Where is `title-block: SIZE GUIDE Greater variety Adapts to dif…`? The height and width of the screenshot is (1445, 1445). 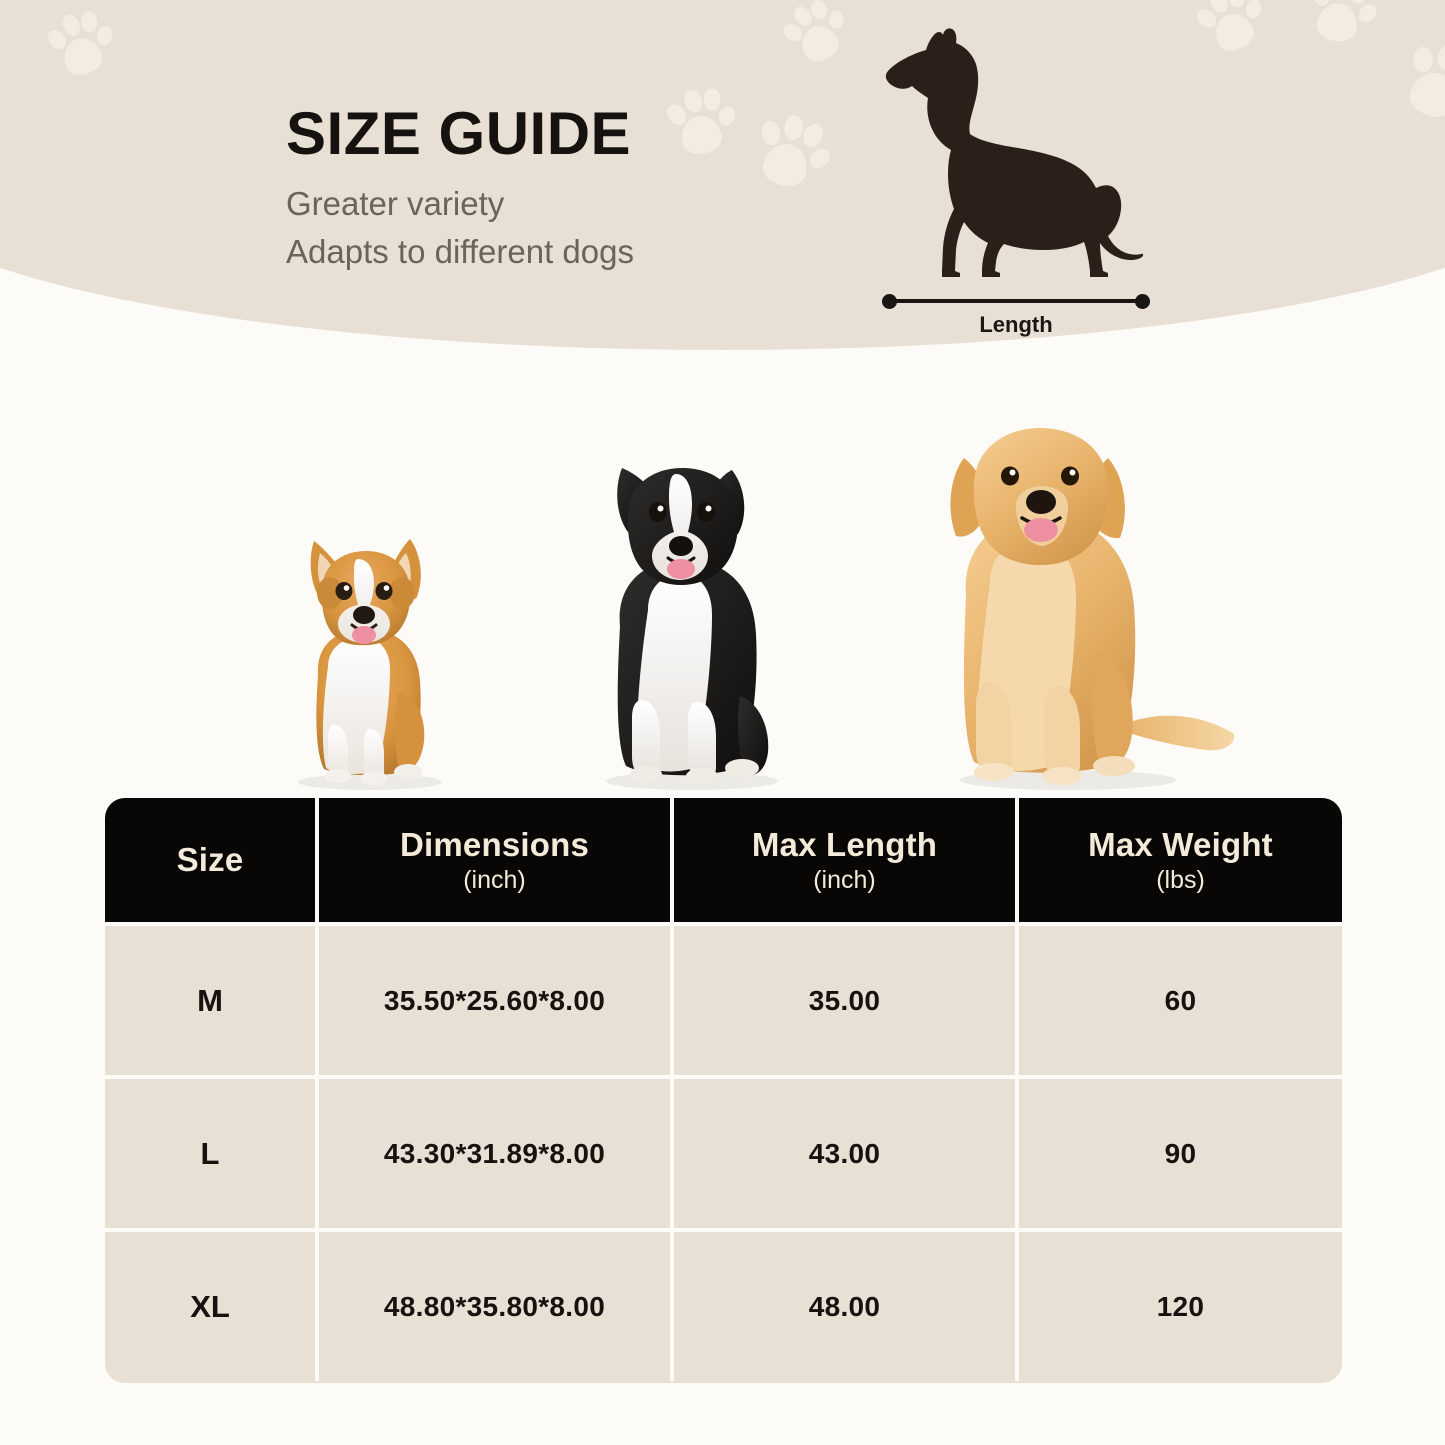 title-block: SIZE GUIDE Greater variety Adapts to dif… is located at coordinates (460, 190).